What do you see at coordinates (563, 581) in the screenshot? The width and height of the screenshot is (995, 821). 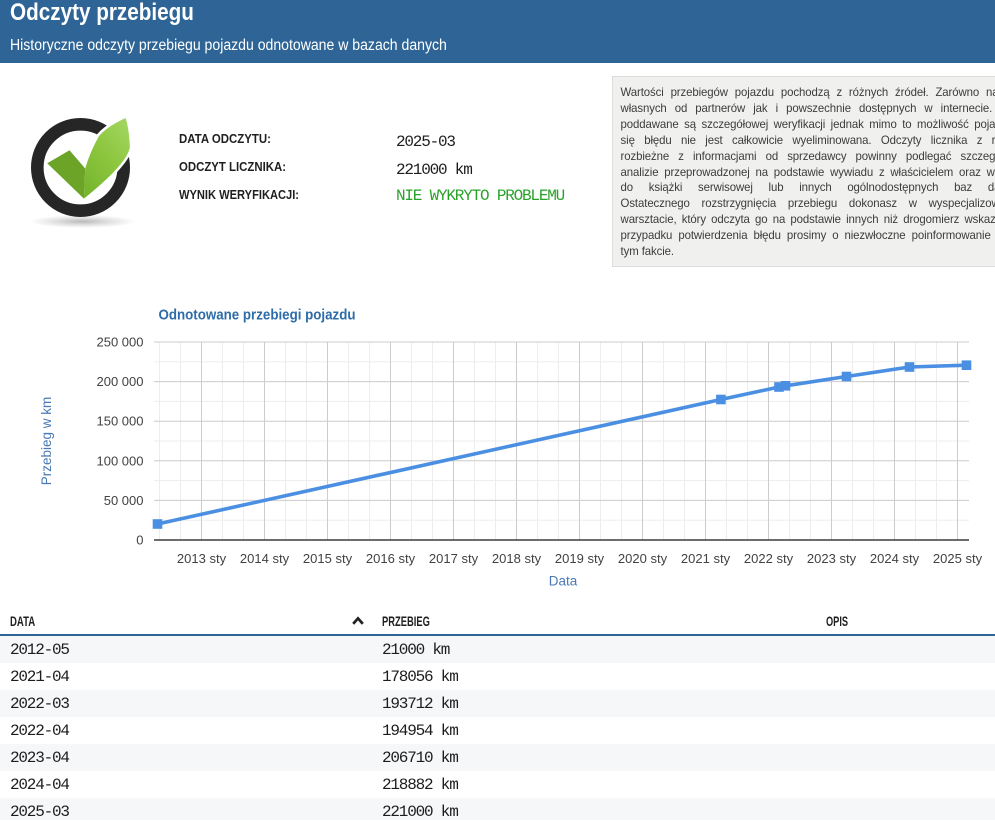 I see `svg-text: Data` at bounding box center [563, 581].